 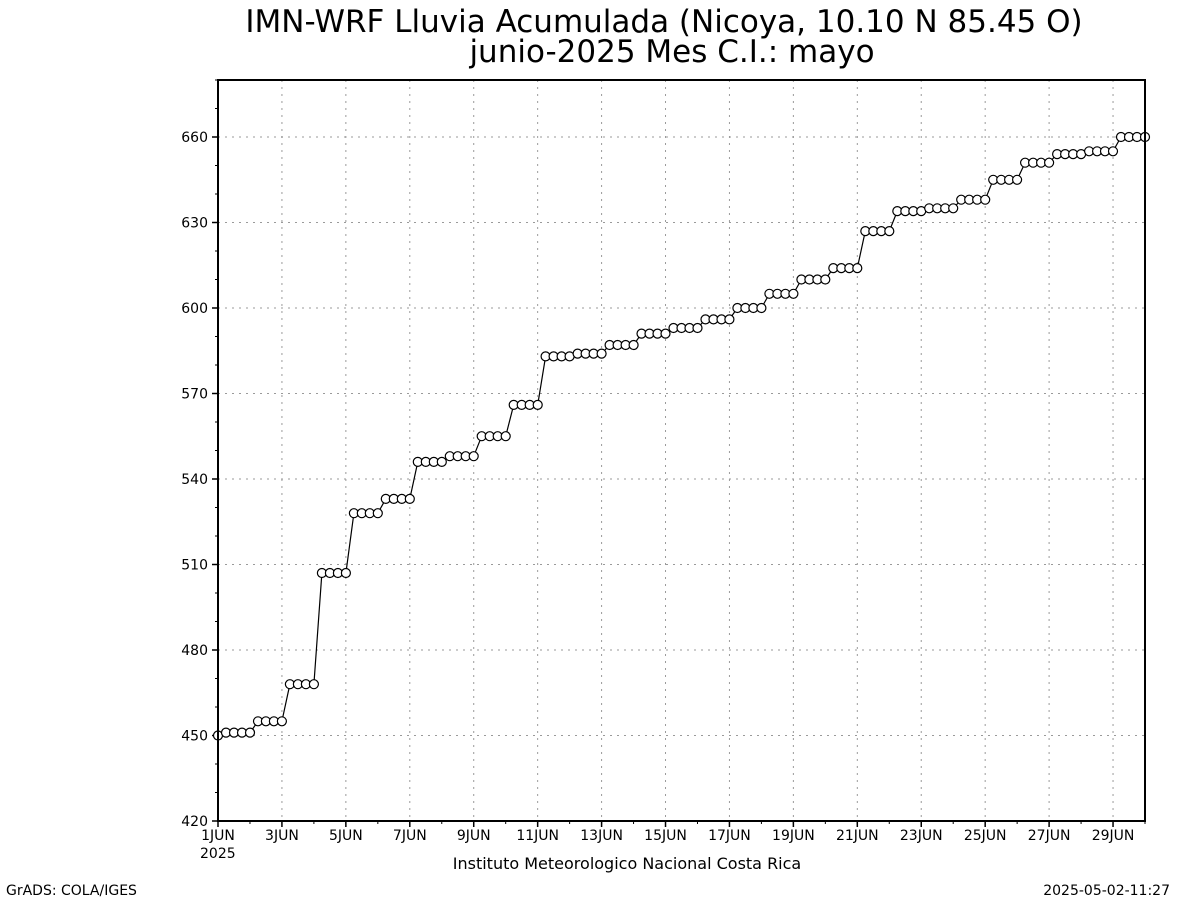 What do you see at coordinates (793, 836) in the screenshot?
I see `x-tick-label: 19JUN` at bounding box center [793, 836].